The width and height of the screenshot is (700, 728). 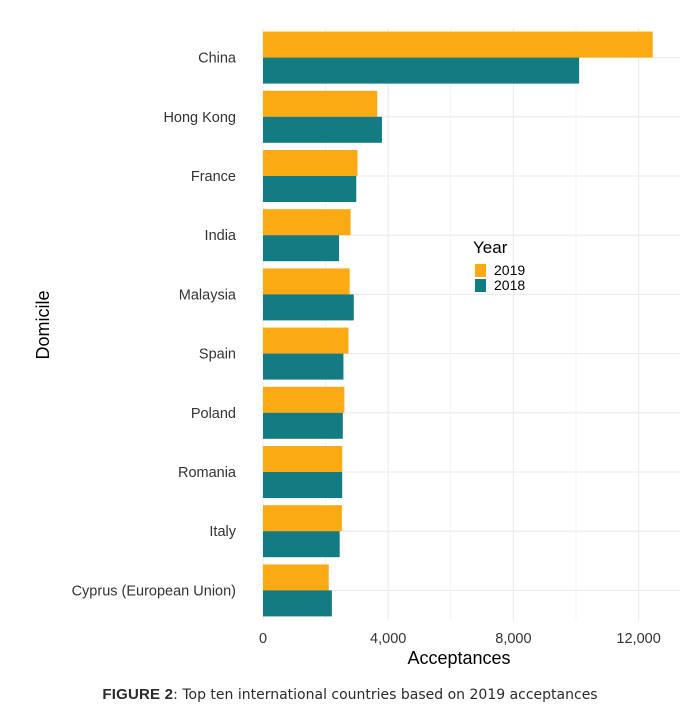 What do you see at coordinates (458, 658) in the screenshot?
I see `x-axis-title: Acceptances` at bounding box center [458, 658].